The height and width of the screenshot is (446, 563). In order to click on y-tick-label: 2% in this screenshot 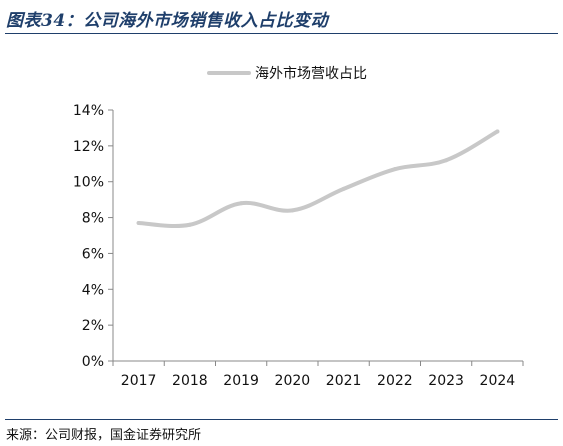, I will do `click(93, 326)`.